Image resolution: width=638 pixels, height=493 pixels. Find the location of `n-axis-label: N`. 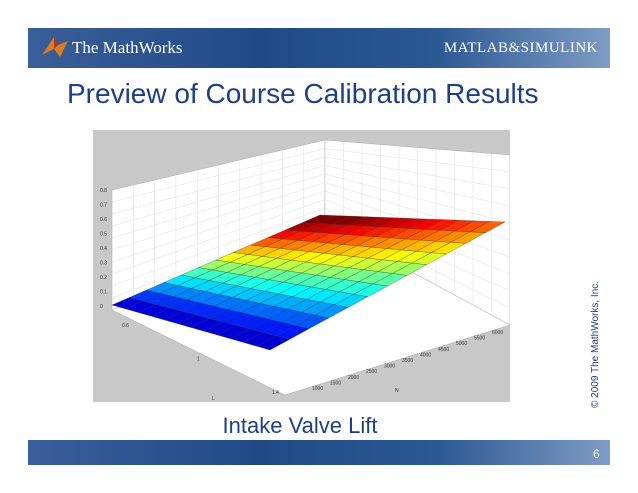

n-axis-label: N is located at coordinates (397, 391).